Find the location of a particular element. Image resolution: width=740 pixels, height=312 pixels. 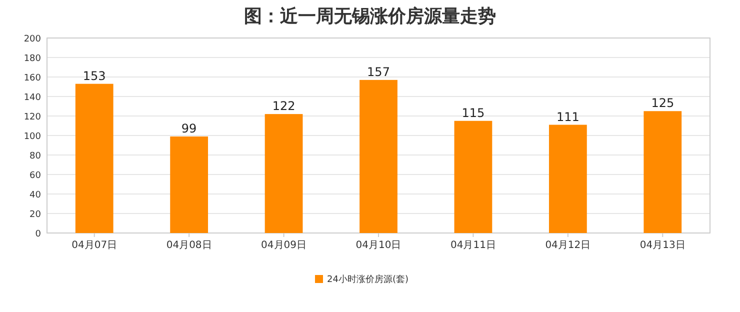

x-tick-label: 04月09日 is located at coordinates (284, 245).